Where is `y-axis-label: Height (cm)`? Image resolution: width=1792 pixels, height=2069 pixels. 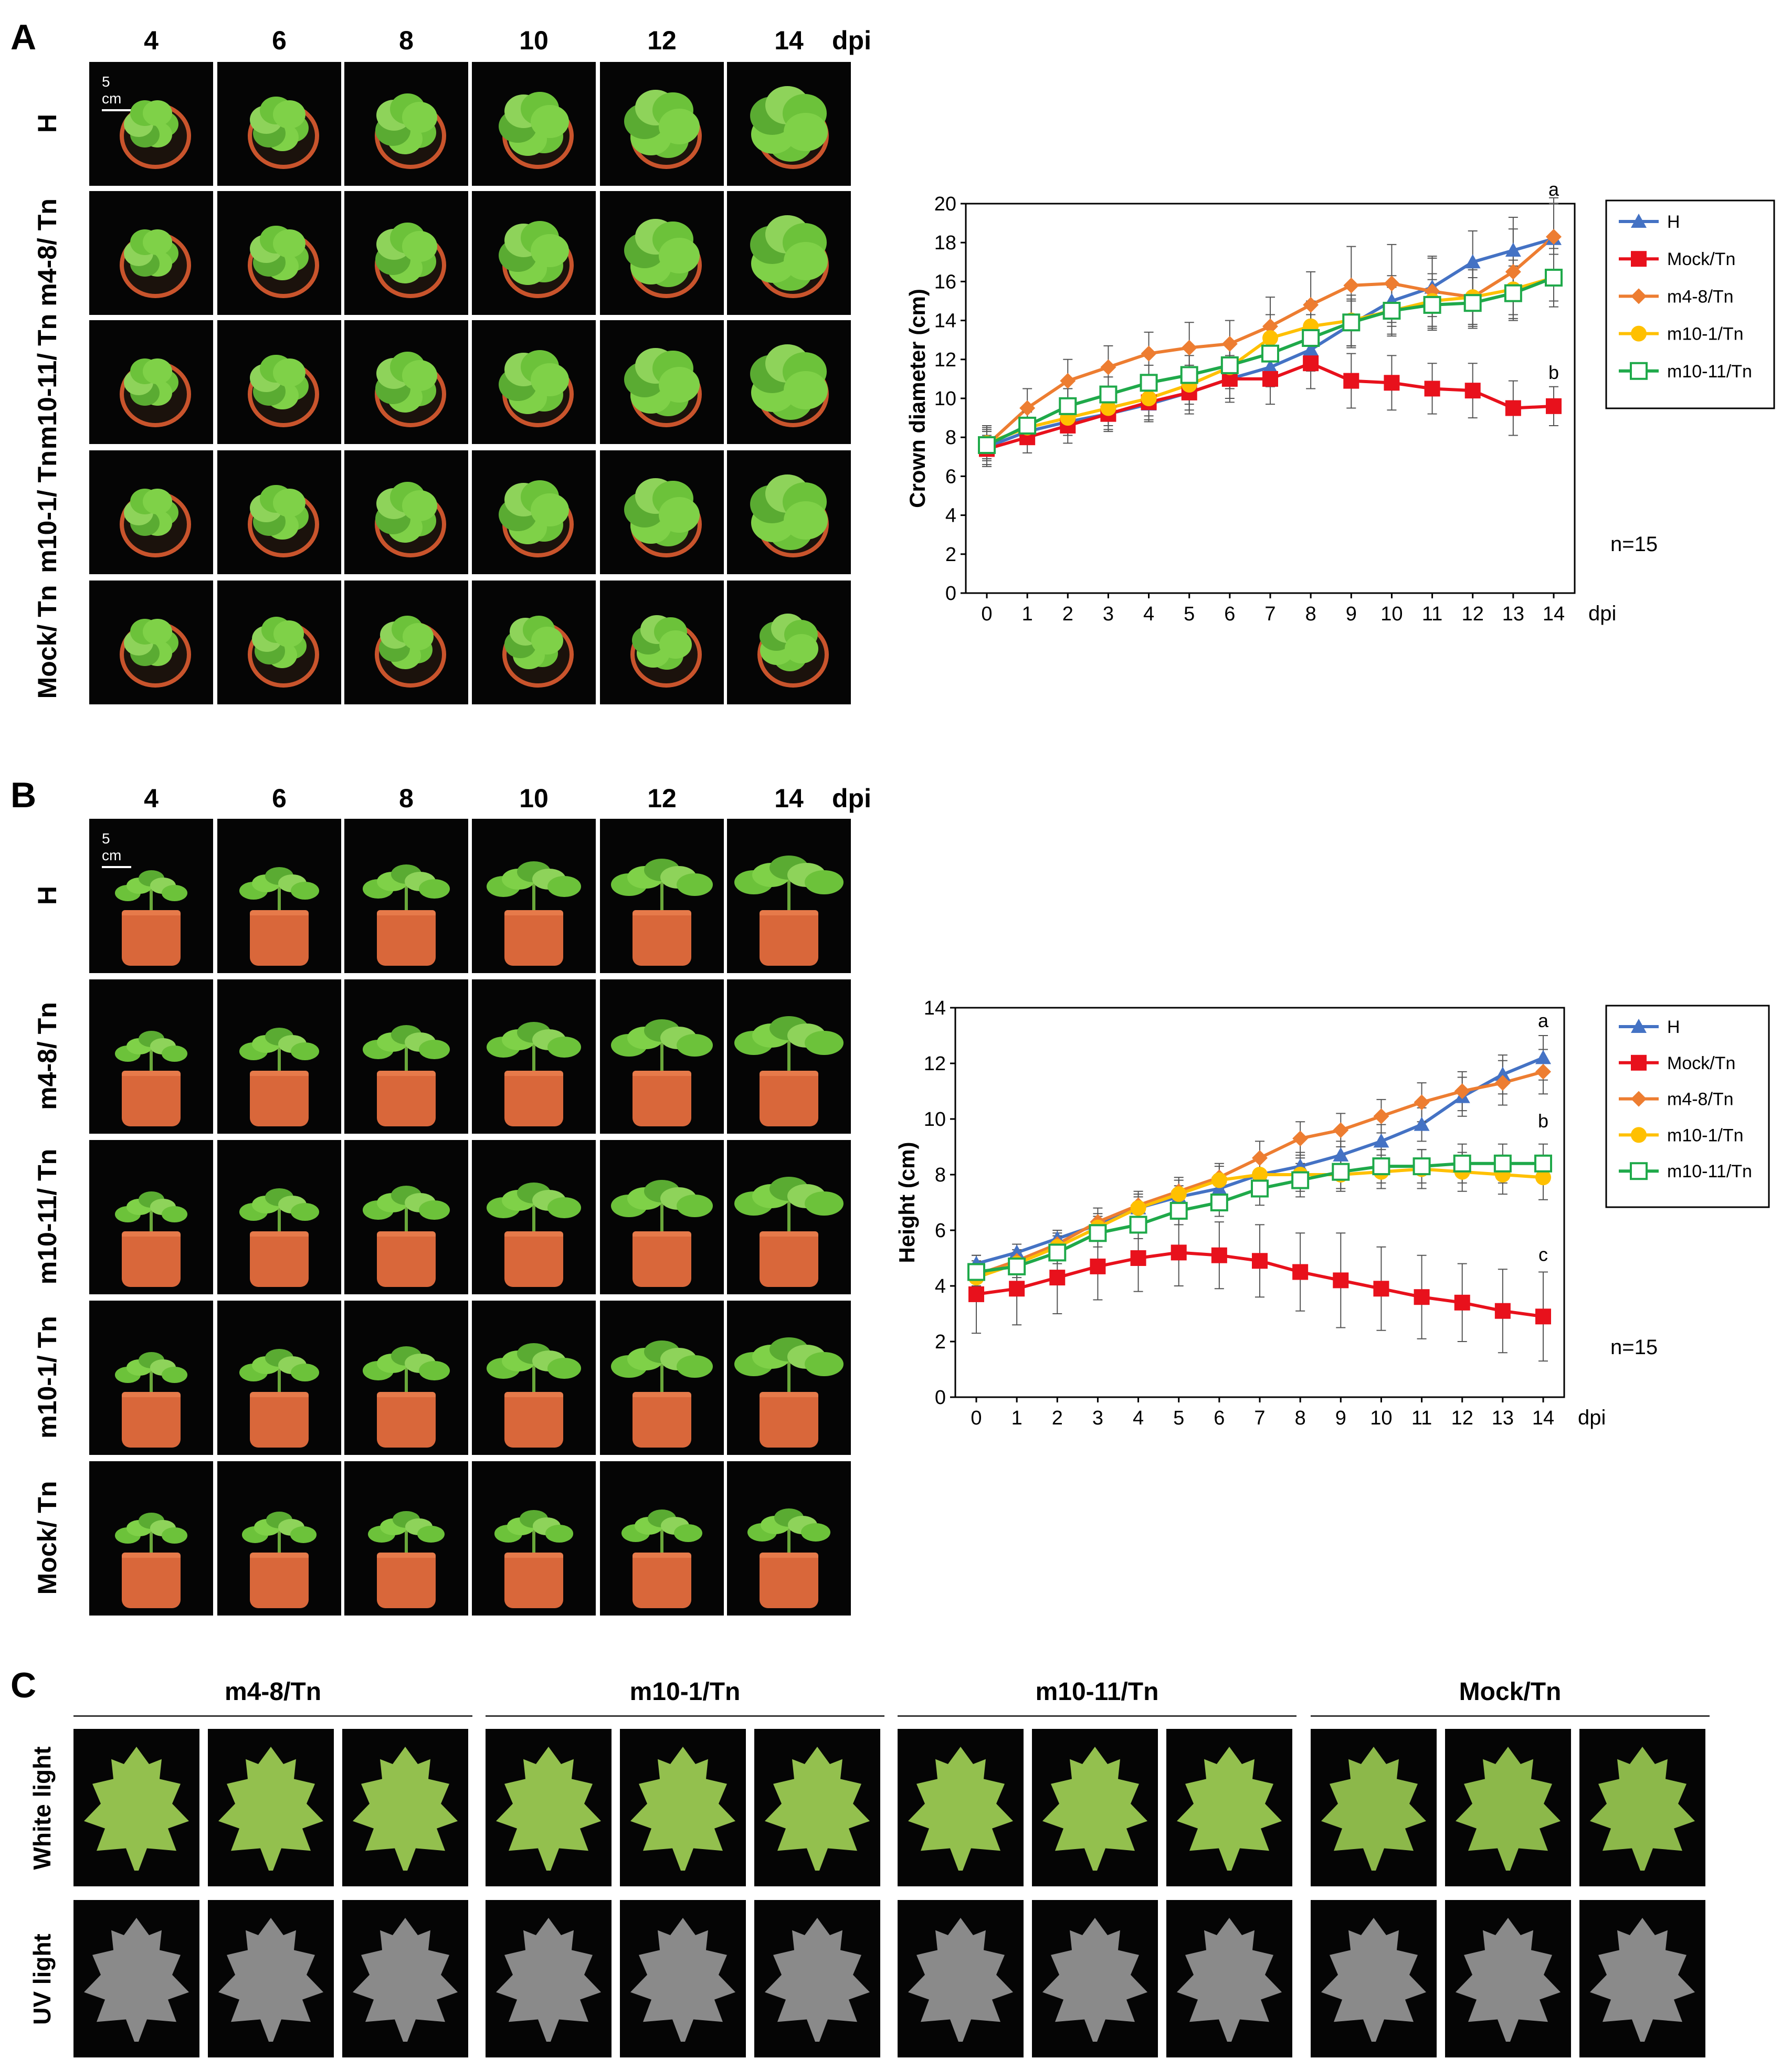
y-axis-label: Height (cm) is located at coordinates (906, 1203).